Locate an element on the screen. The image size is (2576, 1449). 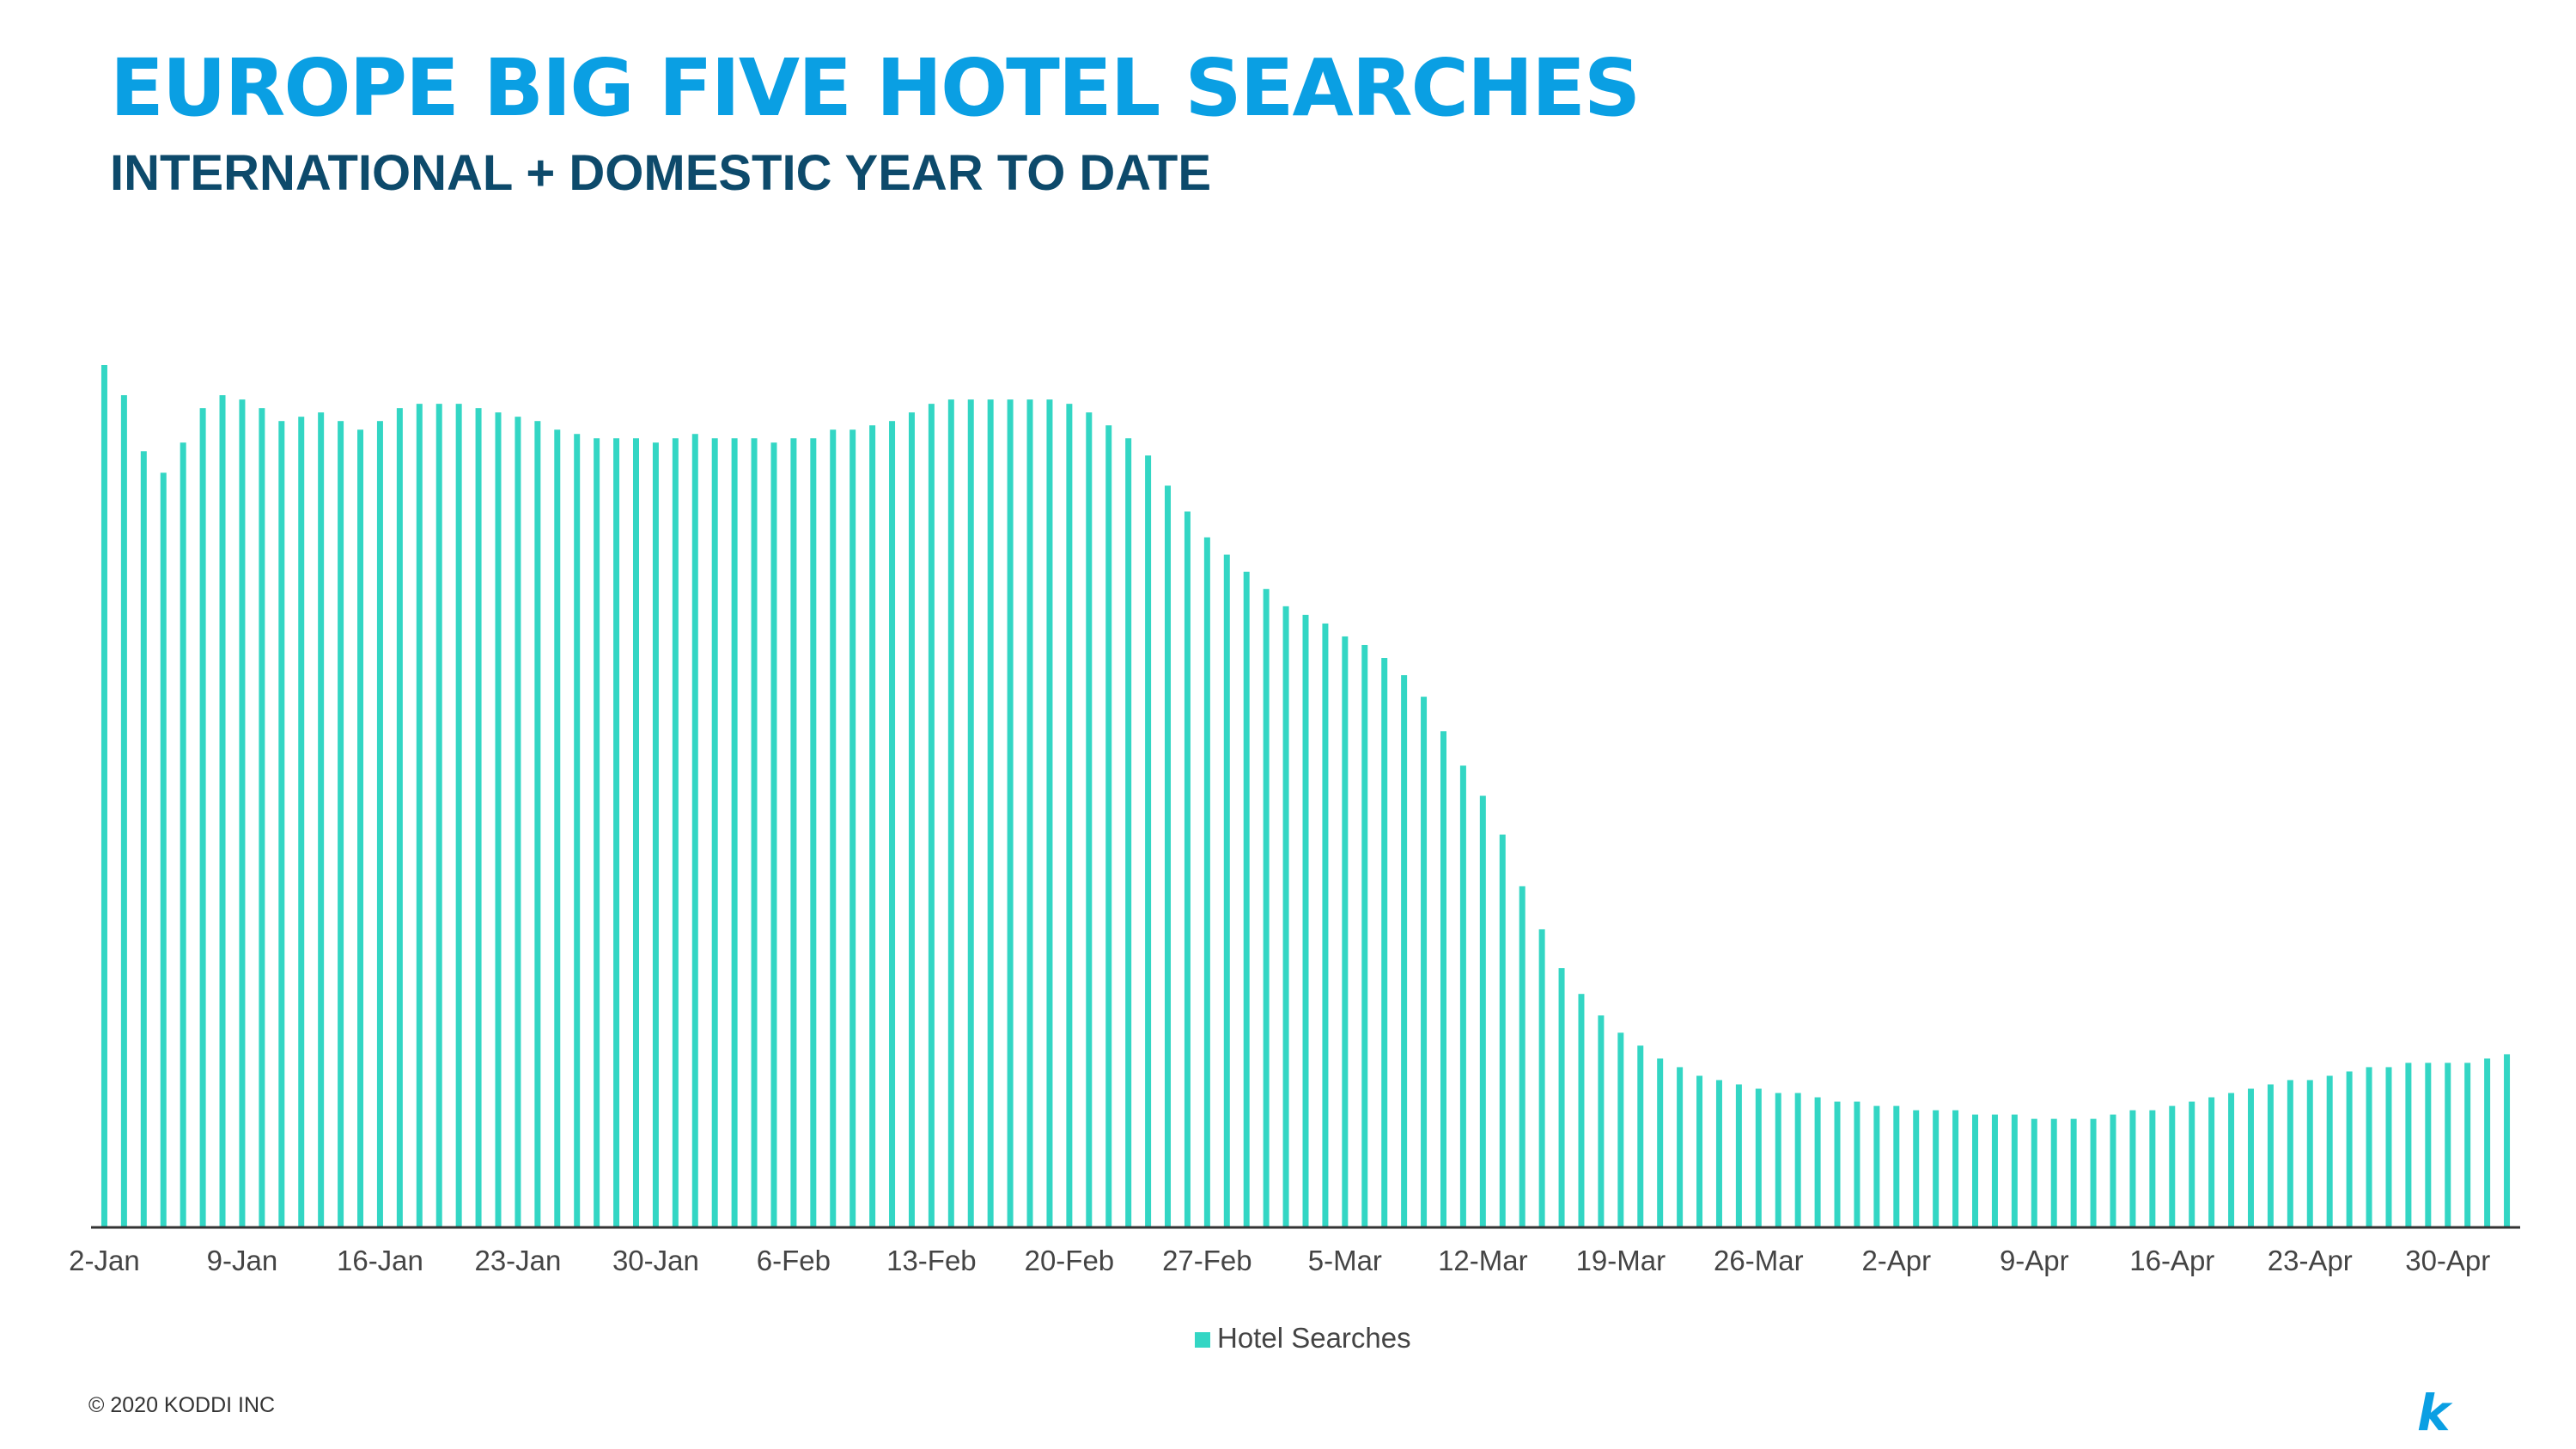
x-tick-label: 13-Feb is located at coordinates (931, 1260).